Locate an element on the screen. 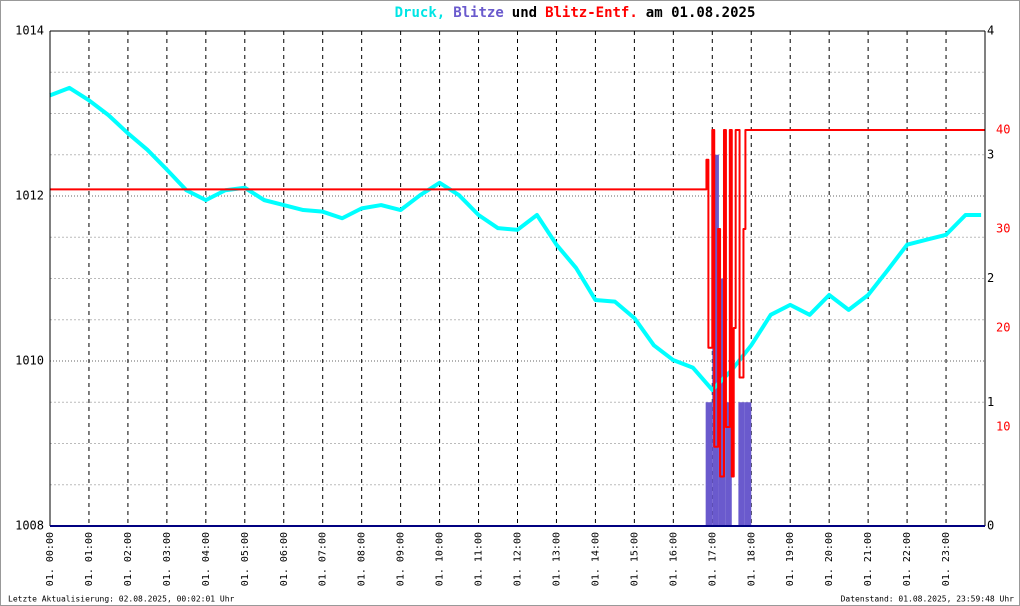 The width and height of the screenshot is (1020, 606). x-tick-label: 01. 13:00 is located at coordinates (556, 559).